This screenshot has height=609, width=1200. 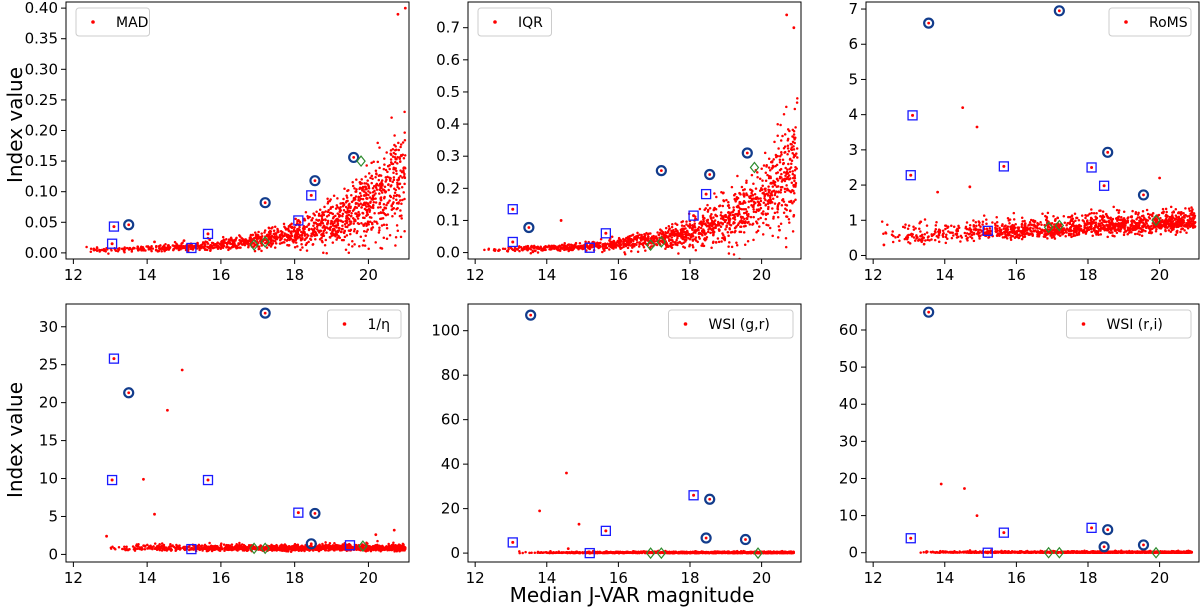 I want to click on diamond-marker, so click(x=265, y=241).